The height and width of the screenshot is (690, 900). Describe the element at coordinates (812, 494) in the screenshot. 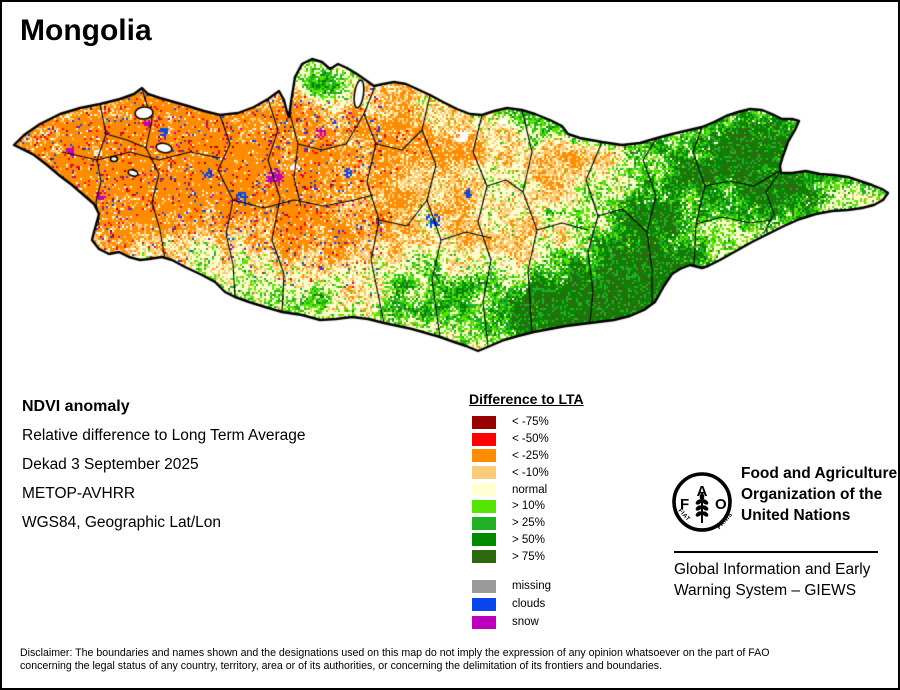

I see `fao-org-line: Organization of the` at that location.